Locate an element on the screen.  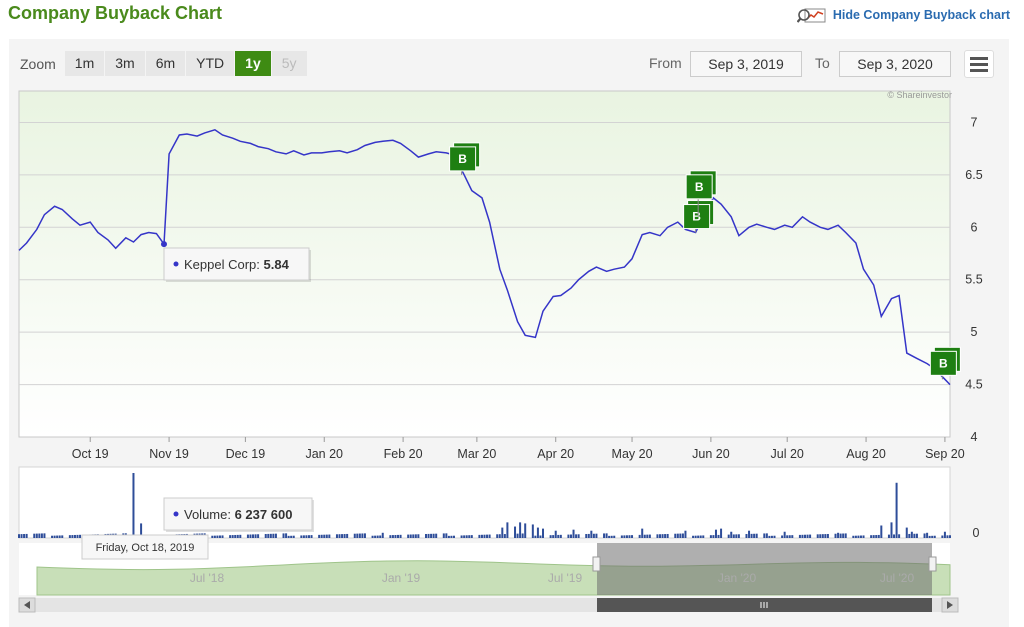
marker-box is located at coordinates (943, 363).